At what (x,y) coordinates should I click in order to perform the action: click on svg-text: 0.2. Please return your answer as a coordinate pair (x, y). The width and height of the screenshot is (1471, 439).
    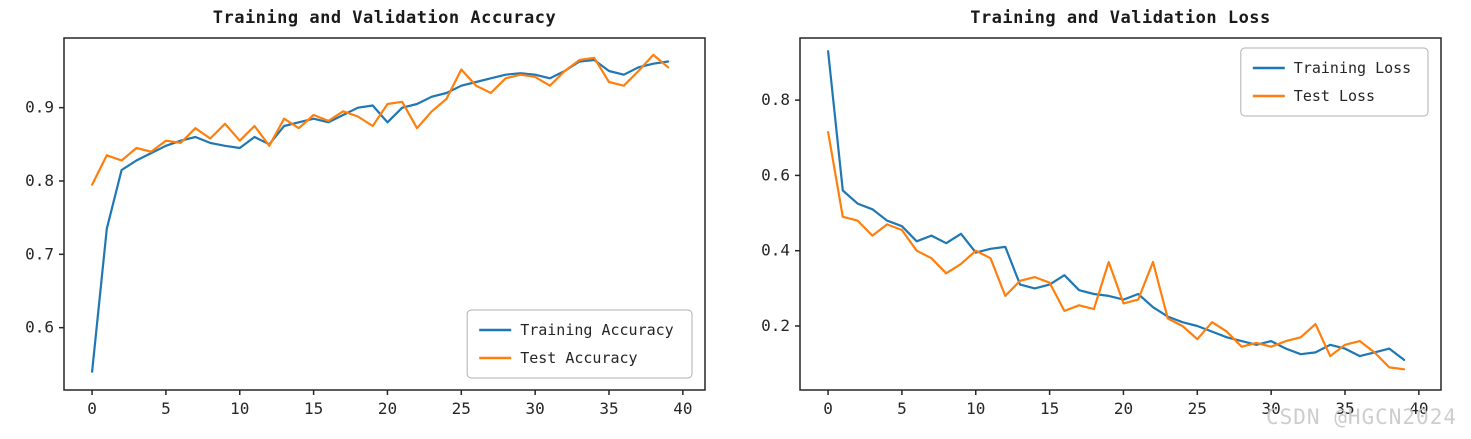
    Looking at the image, I should click on (775, 325).